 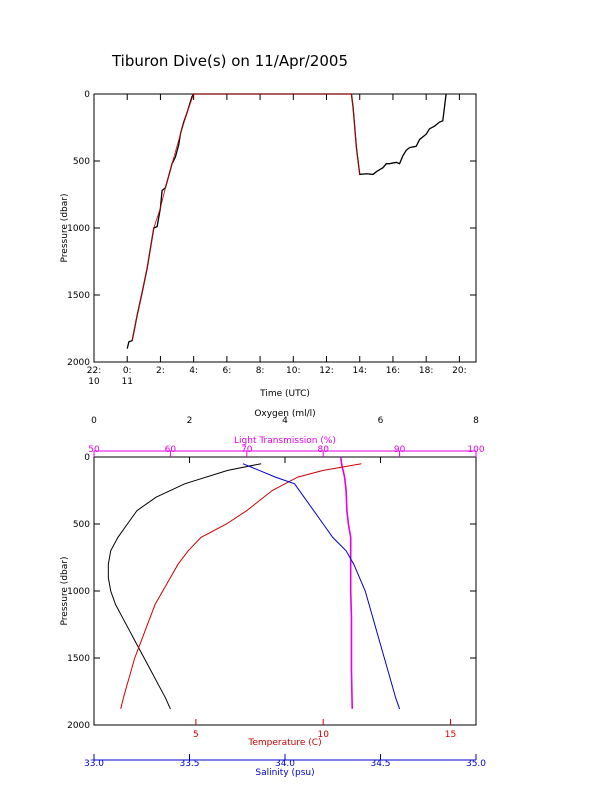 What do you see at coordinates (87, 458) in the screenshot?
I see `lower-y-tick-label: 0` at bounding box center [87, 458].